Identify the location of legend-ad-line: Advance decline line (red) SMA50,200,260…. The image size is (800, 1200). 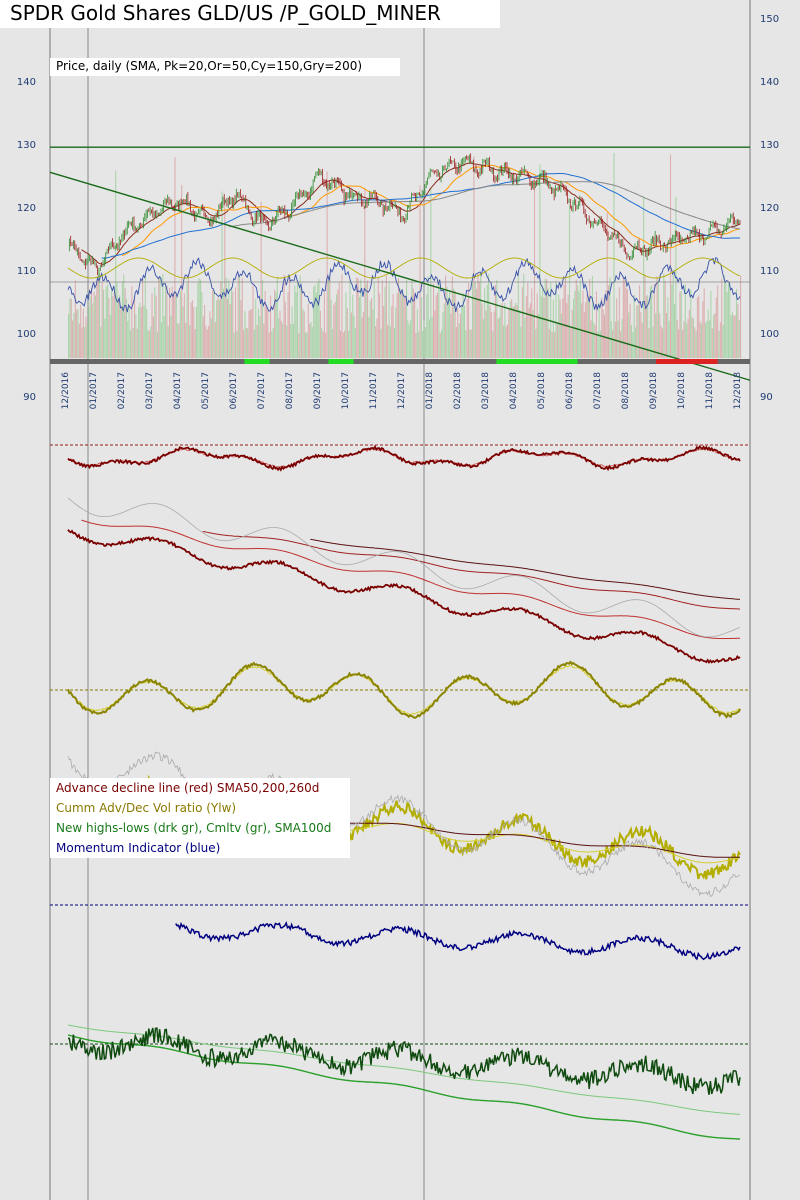
(188, 788).